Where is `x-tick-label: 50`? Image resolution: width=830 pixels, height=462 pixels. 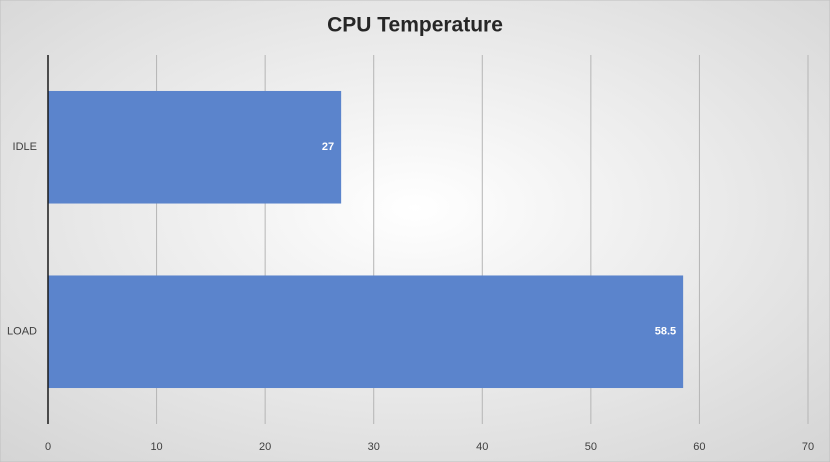
x-tick-label: 50 is located at coordinates (591, 447).